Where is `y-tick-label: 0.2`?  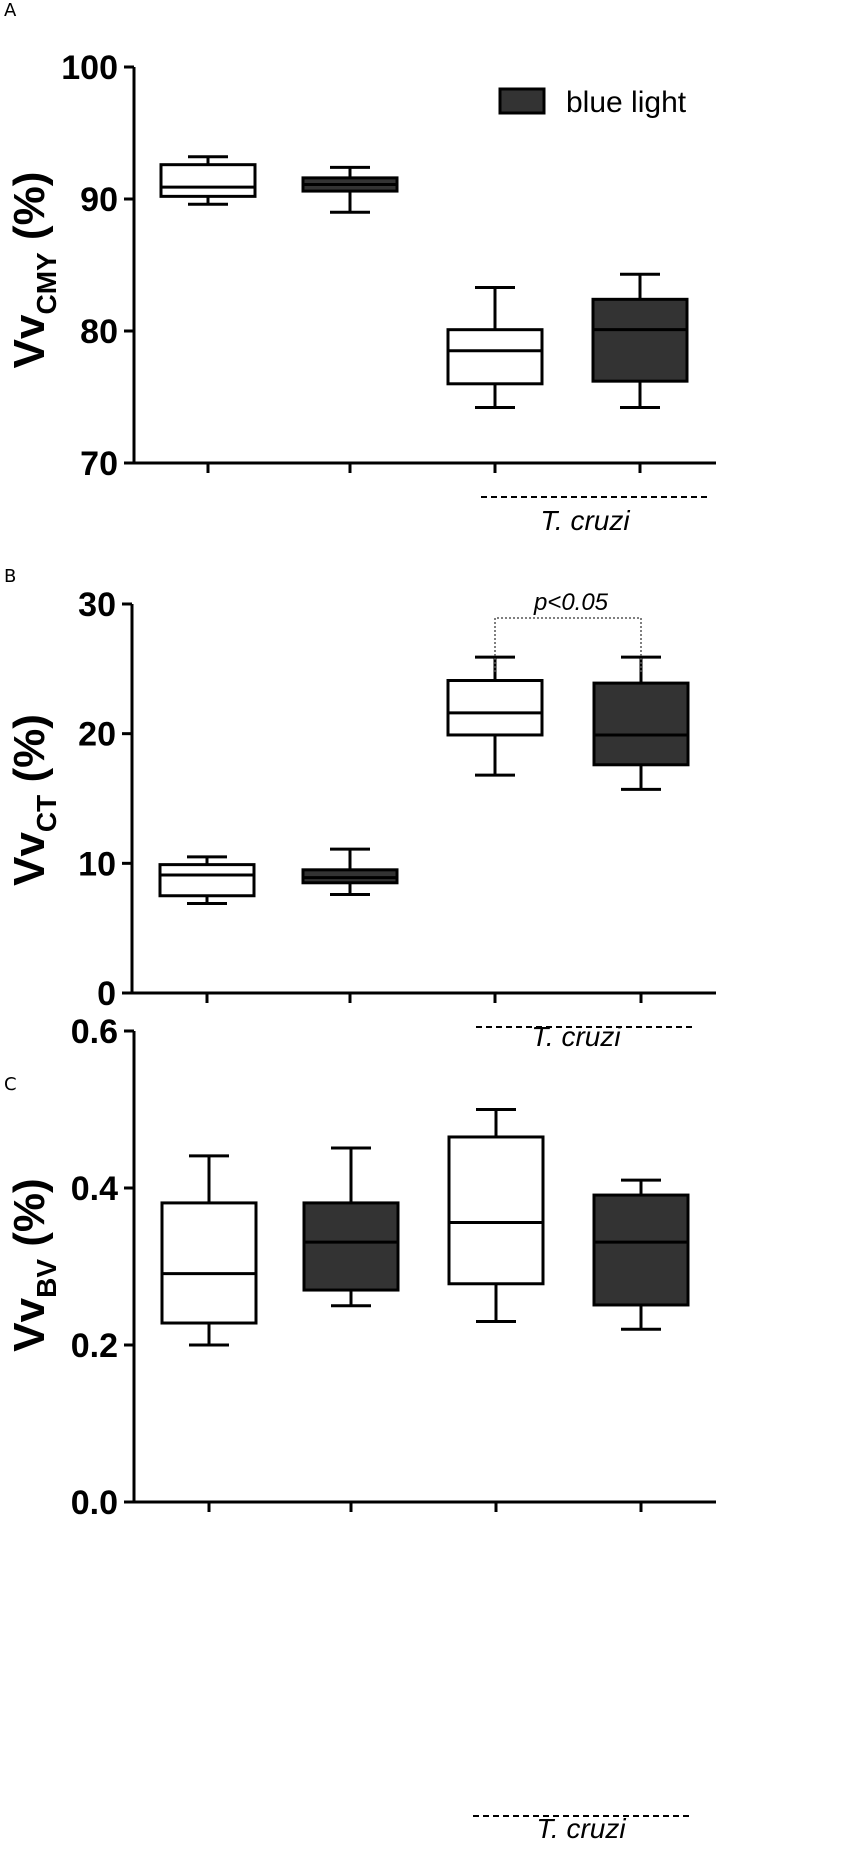 y-tick-label: 0.2 is located at coordinates (94, 1346).